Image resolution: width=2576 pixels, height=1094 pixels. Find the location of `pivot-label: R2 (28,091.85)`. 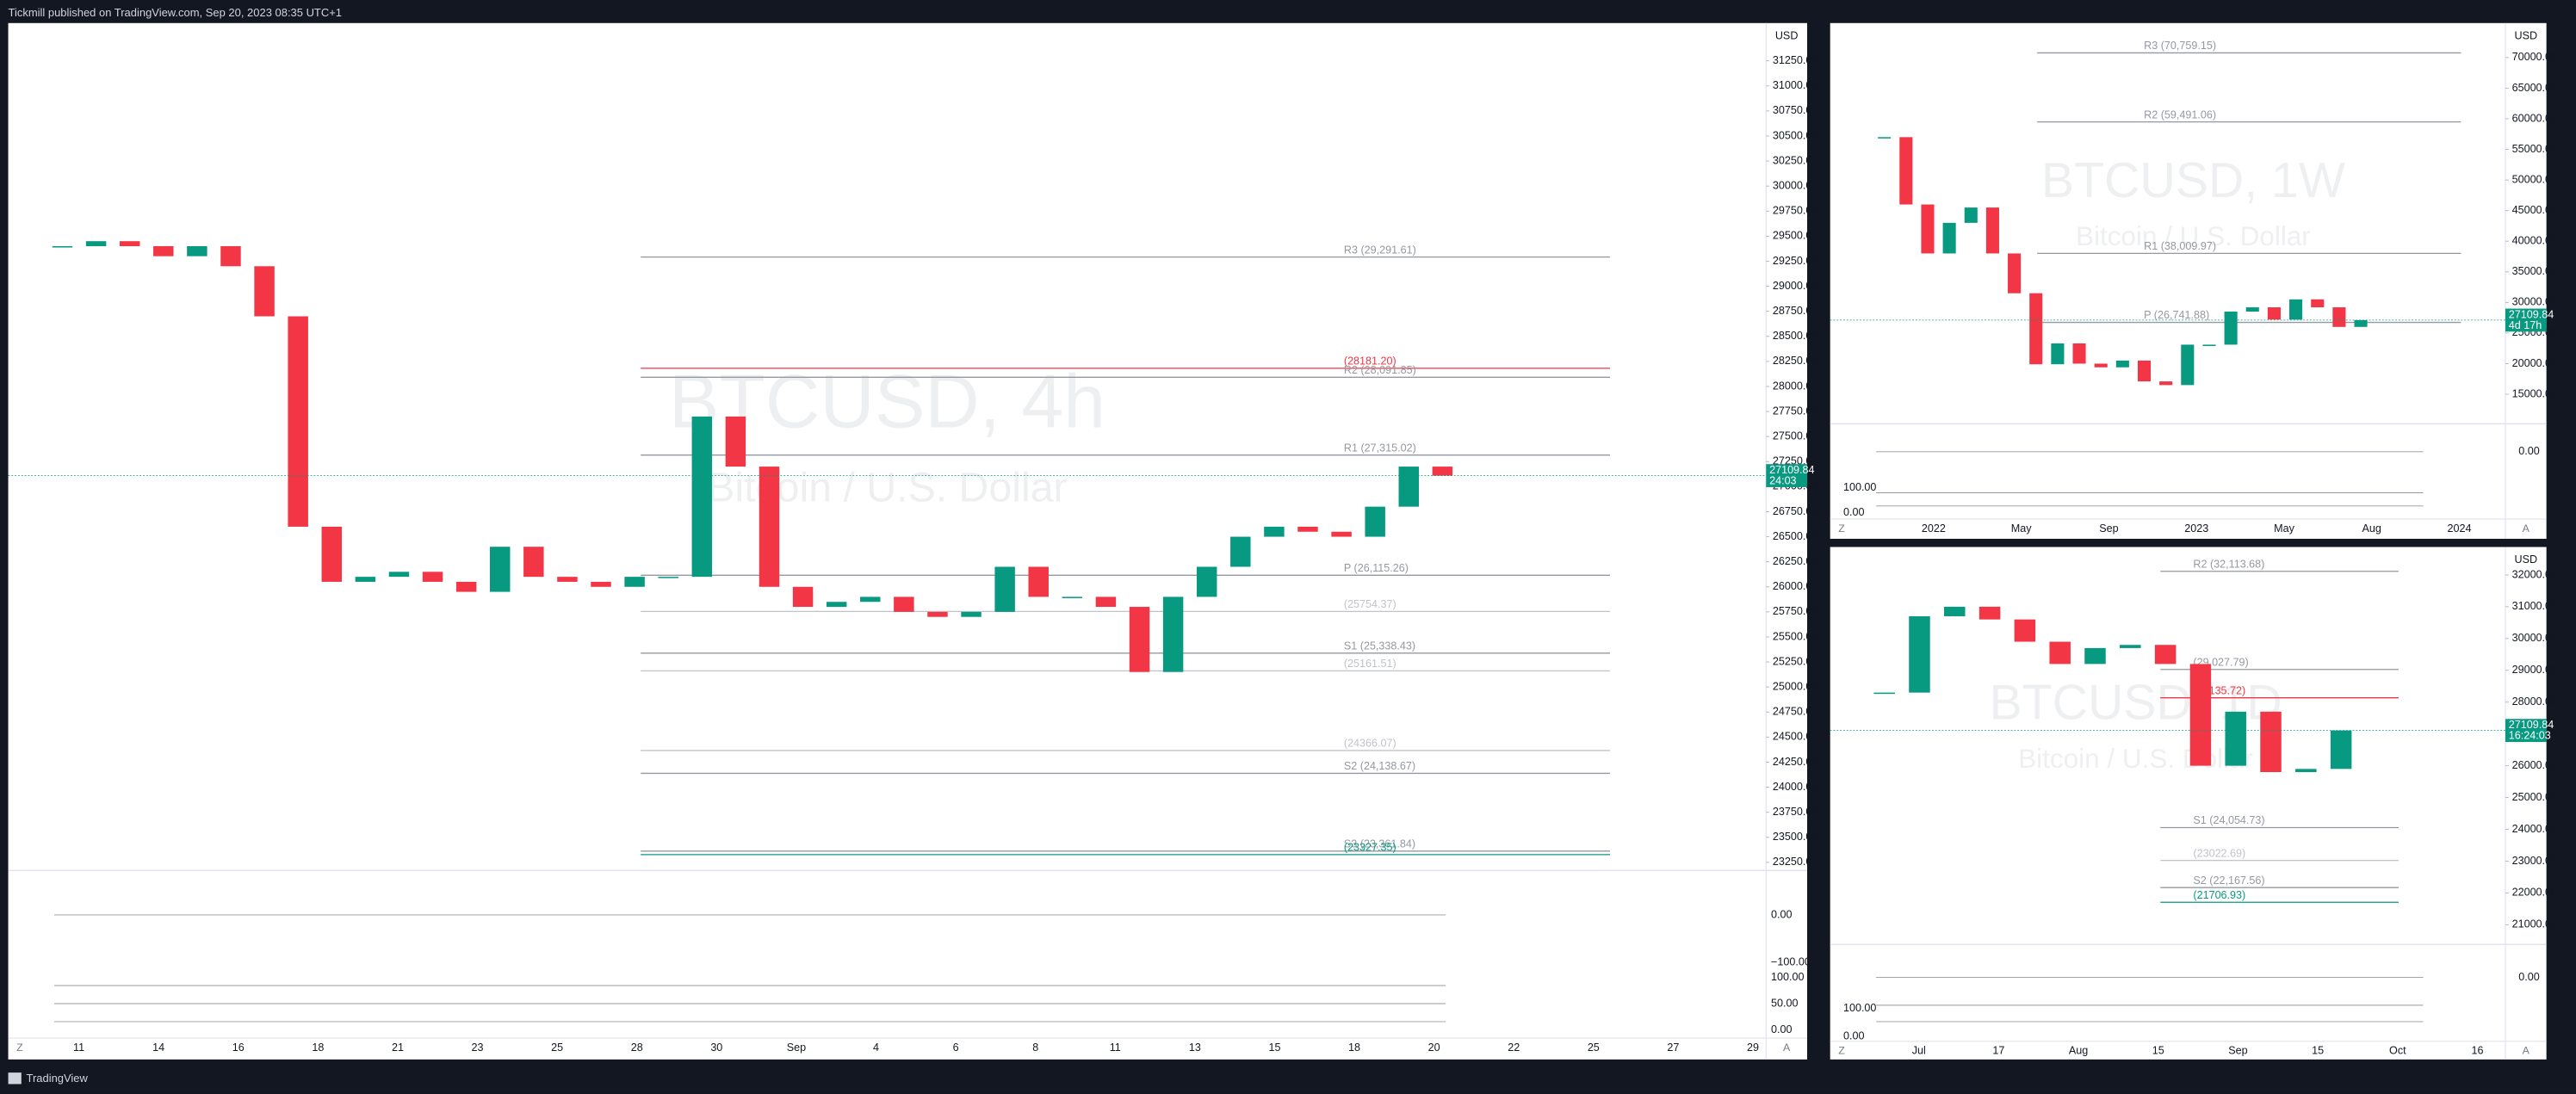

pivot-label: R2 (28,091.85) is located at coordinates (1380, 370).